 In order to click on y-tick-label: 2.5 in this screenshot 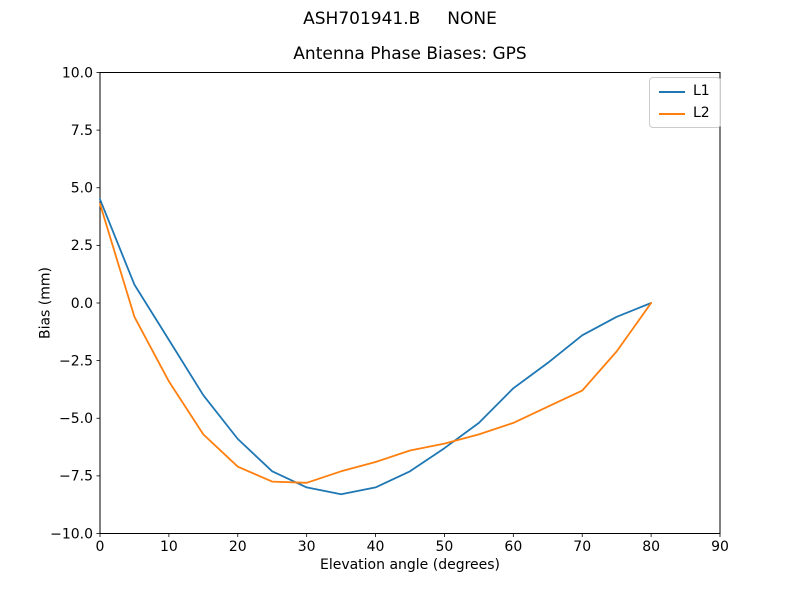, I will do `click(82, 246)`.